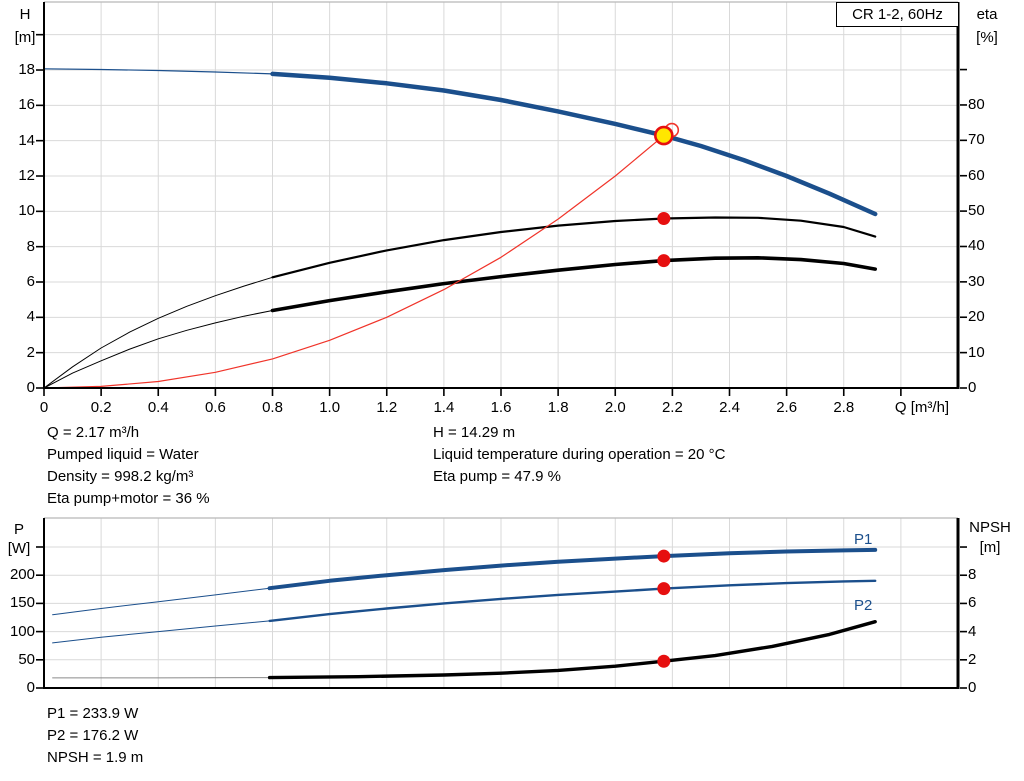  I want to click on q-axis-title: Q [m³/h], so click(922, 407).